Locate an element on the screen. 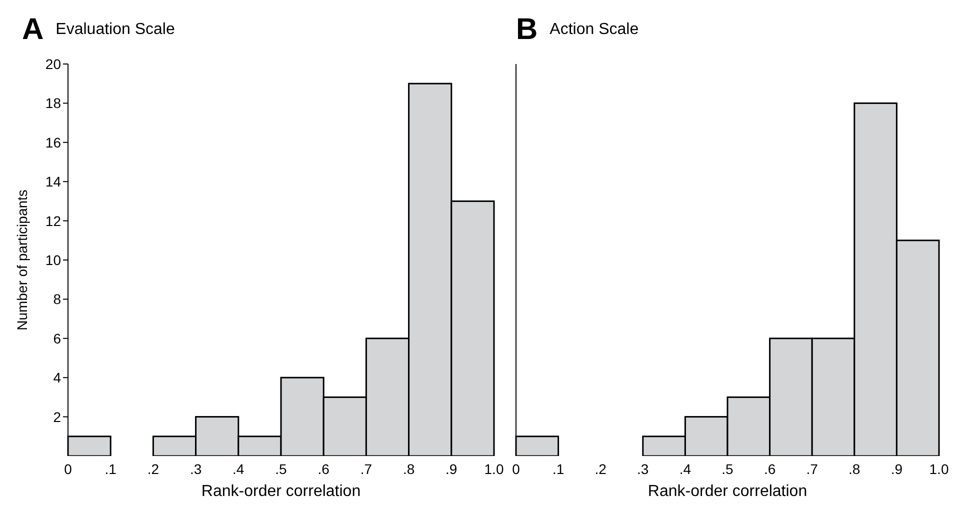 This screenshot has height=512, width=961. chart-title: Evaluation Scale is located at coordinates (115, 30).